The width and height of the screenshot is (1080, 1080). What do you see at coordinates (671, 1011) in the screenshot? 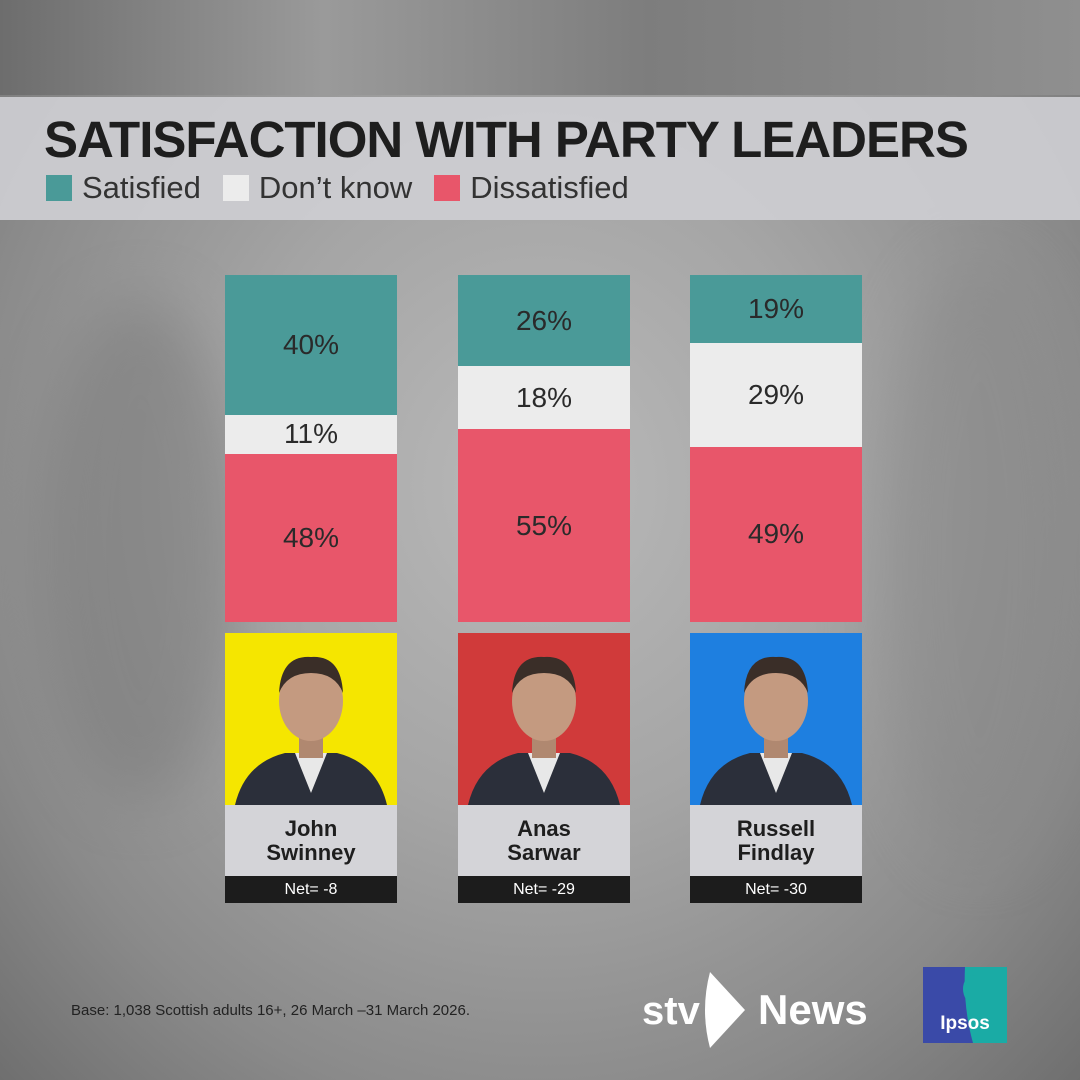
I see `svg-text: stv` at bounding box center [671, 1011].